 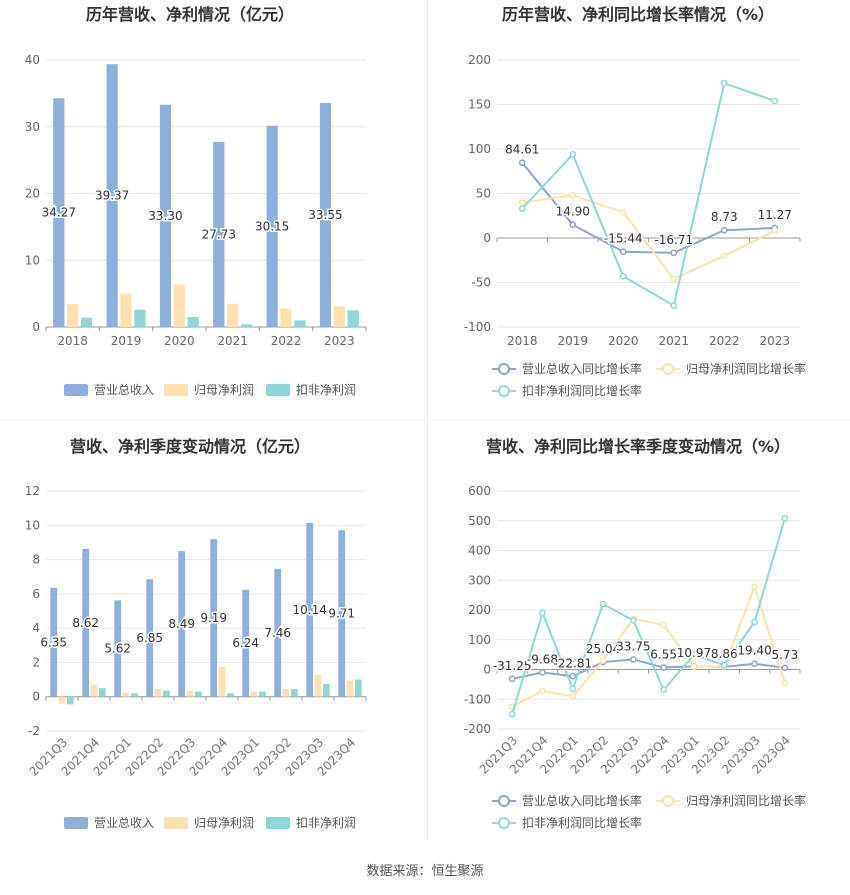 I want to click on line-data-label: 11.27, so click(x=775, y=215).